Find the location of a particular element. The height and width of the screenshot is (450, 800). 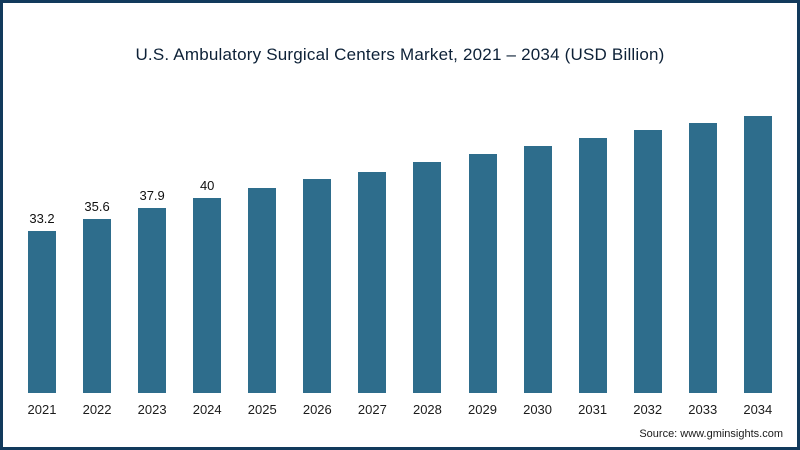

bar-column: 2031 is located at coordinates (593, 267).